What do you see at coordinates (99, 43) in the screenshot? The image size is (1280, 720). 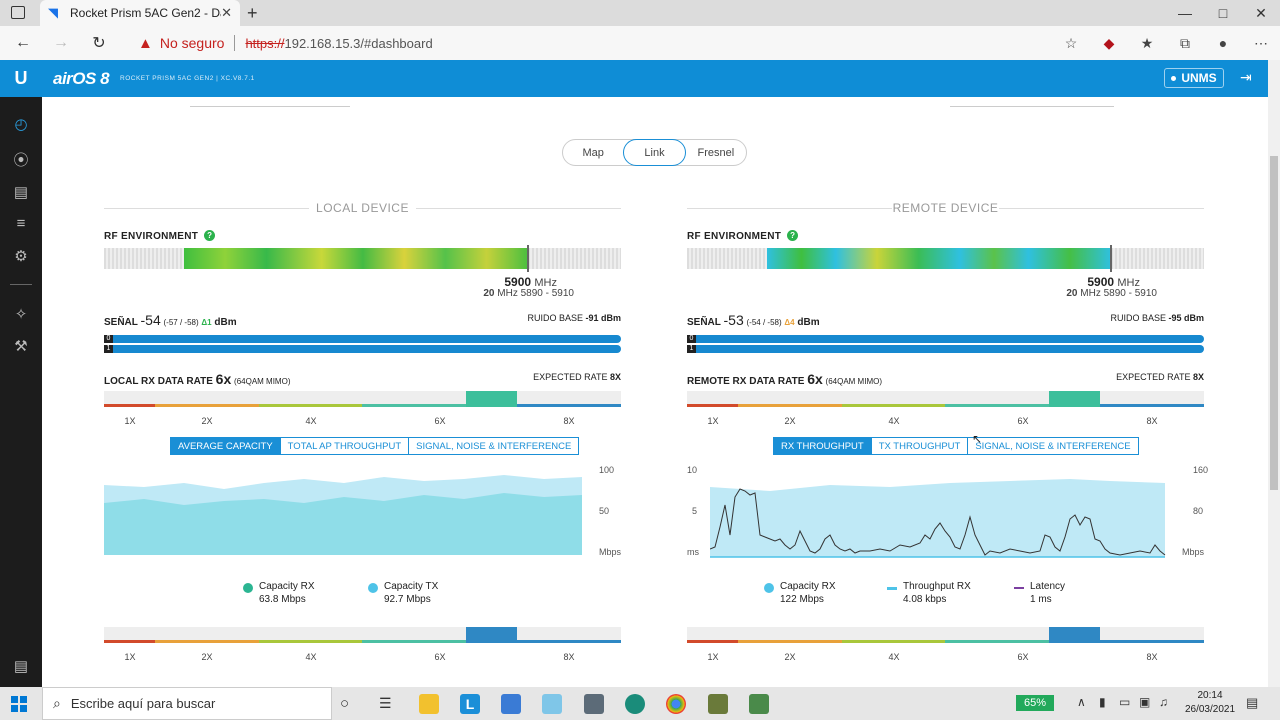 I see `reload-icon: ↻` at bounding box center [99, 43].